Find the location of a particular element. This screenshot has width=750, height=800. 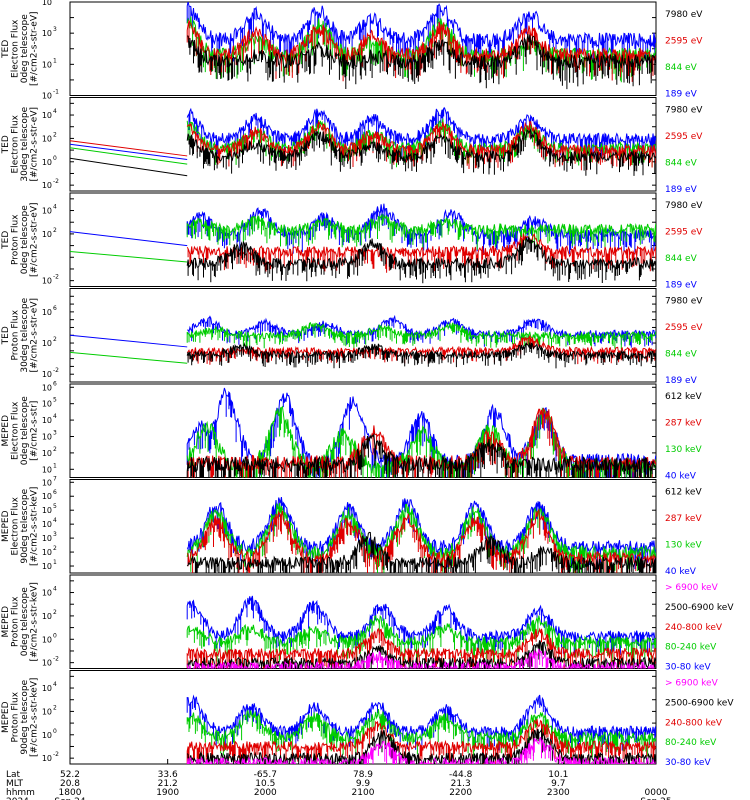

legend-entry: 30-80 keV is located at coordinates (688, 668).